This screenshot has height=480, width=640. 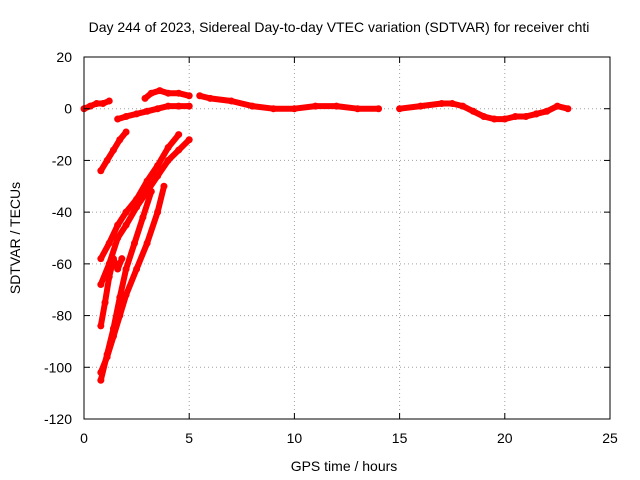 I want to click on y-tick-label: -40, so click(x=62, y=212).